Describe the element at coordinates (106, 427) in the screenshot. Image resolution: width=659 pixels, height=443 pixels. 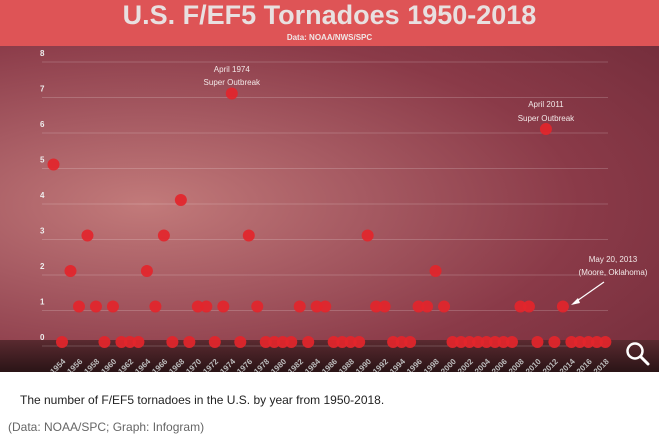
I see `figure-source: (Data: NOAA/SPC; Graph: Infogram)` at that location.